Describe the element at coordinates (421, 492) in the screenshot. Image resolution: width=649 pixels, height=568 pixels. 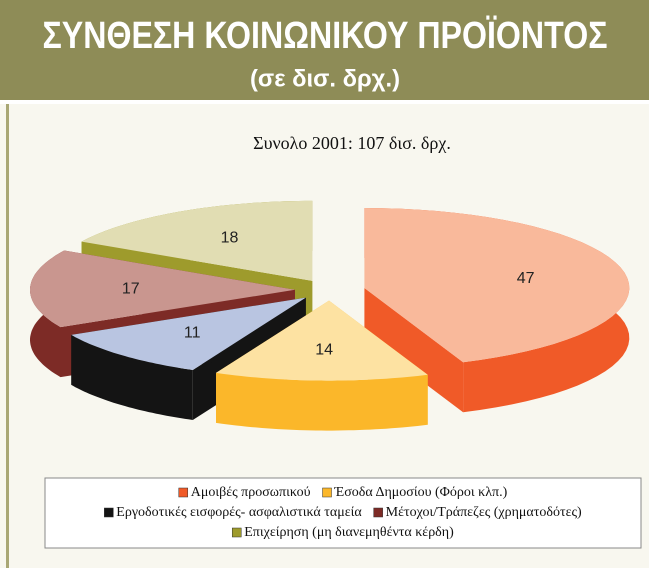
I see `legend-label: Έσοδα Δημοσίου (Φόροι κλπ.)` at that location.